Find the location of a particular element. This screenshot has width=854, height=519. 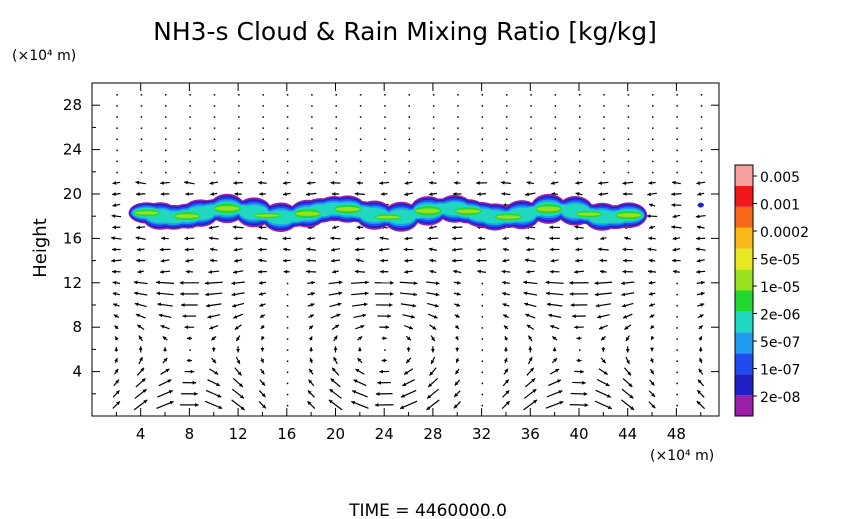

x-tick-label: 44 is located at coordinates (627, 434).